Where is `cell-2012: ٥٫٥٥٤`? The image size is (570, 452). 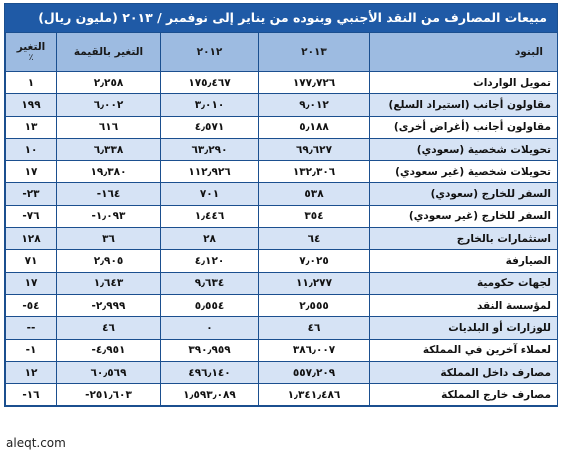 cell-2012: ٥٫٥٥٤ is located at coordinates (209, 305).